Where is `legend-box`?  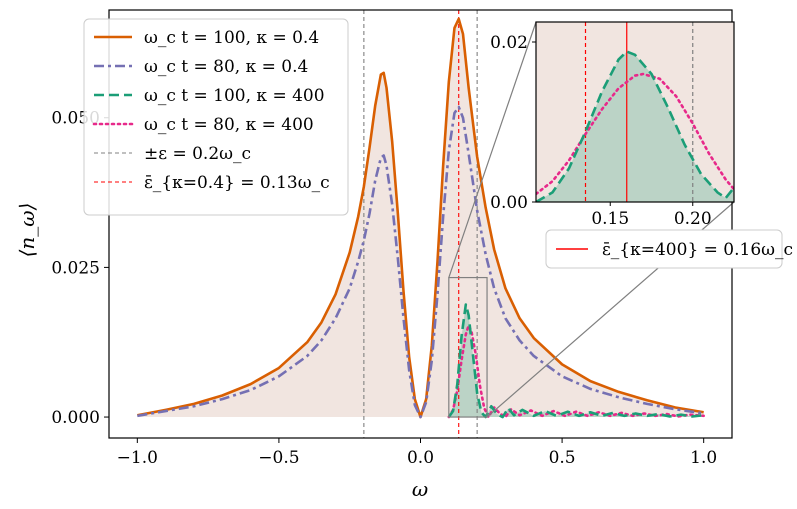
legend-box is located at coordinates (216, 117).